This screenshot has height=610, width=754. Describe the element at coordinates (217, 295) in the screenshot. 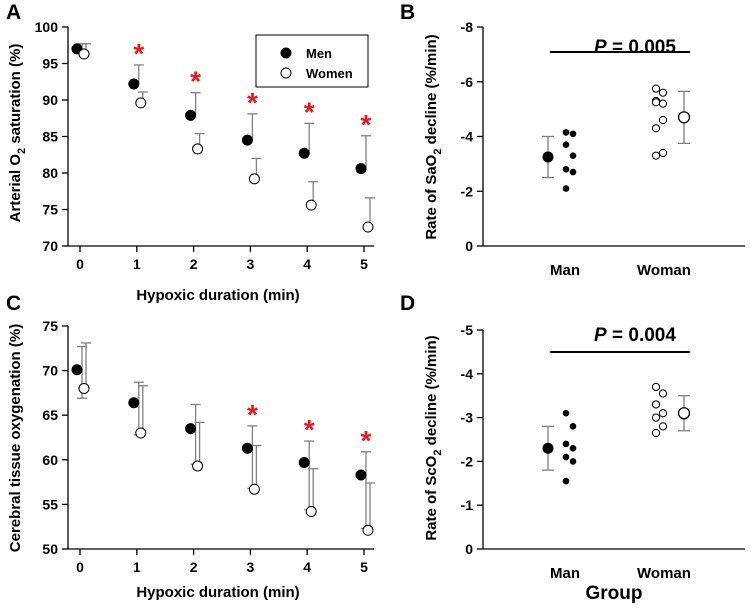

I see `panel-a-xlabel: Hypoxic duration (min)` at that location.